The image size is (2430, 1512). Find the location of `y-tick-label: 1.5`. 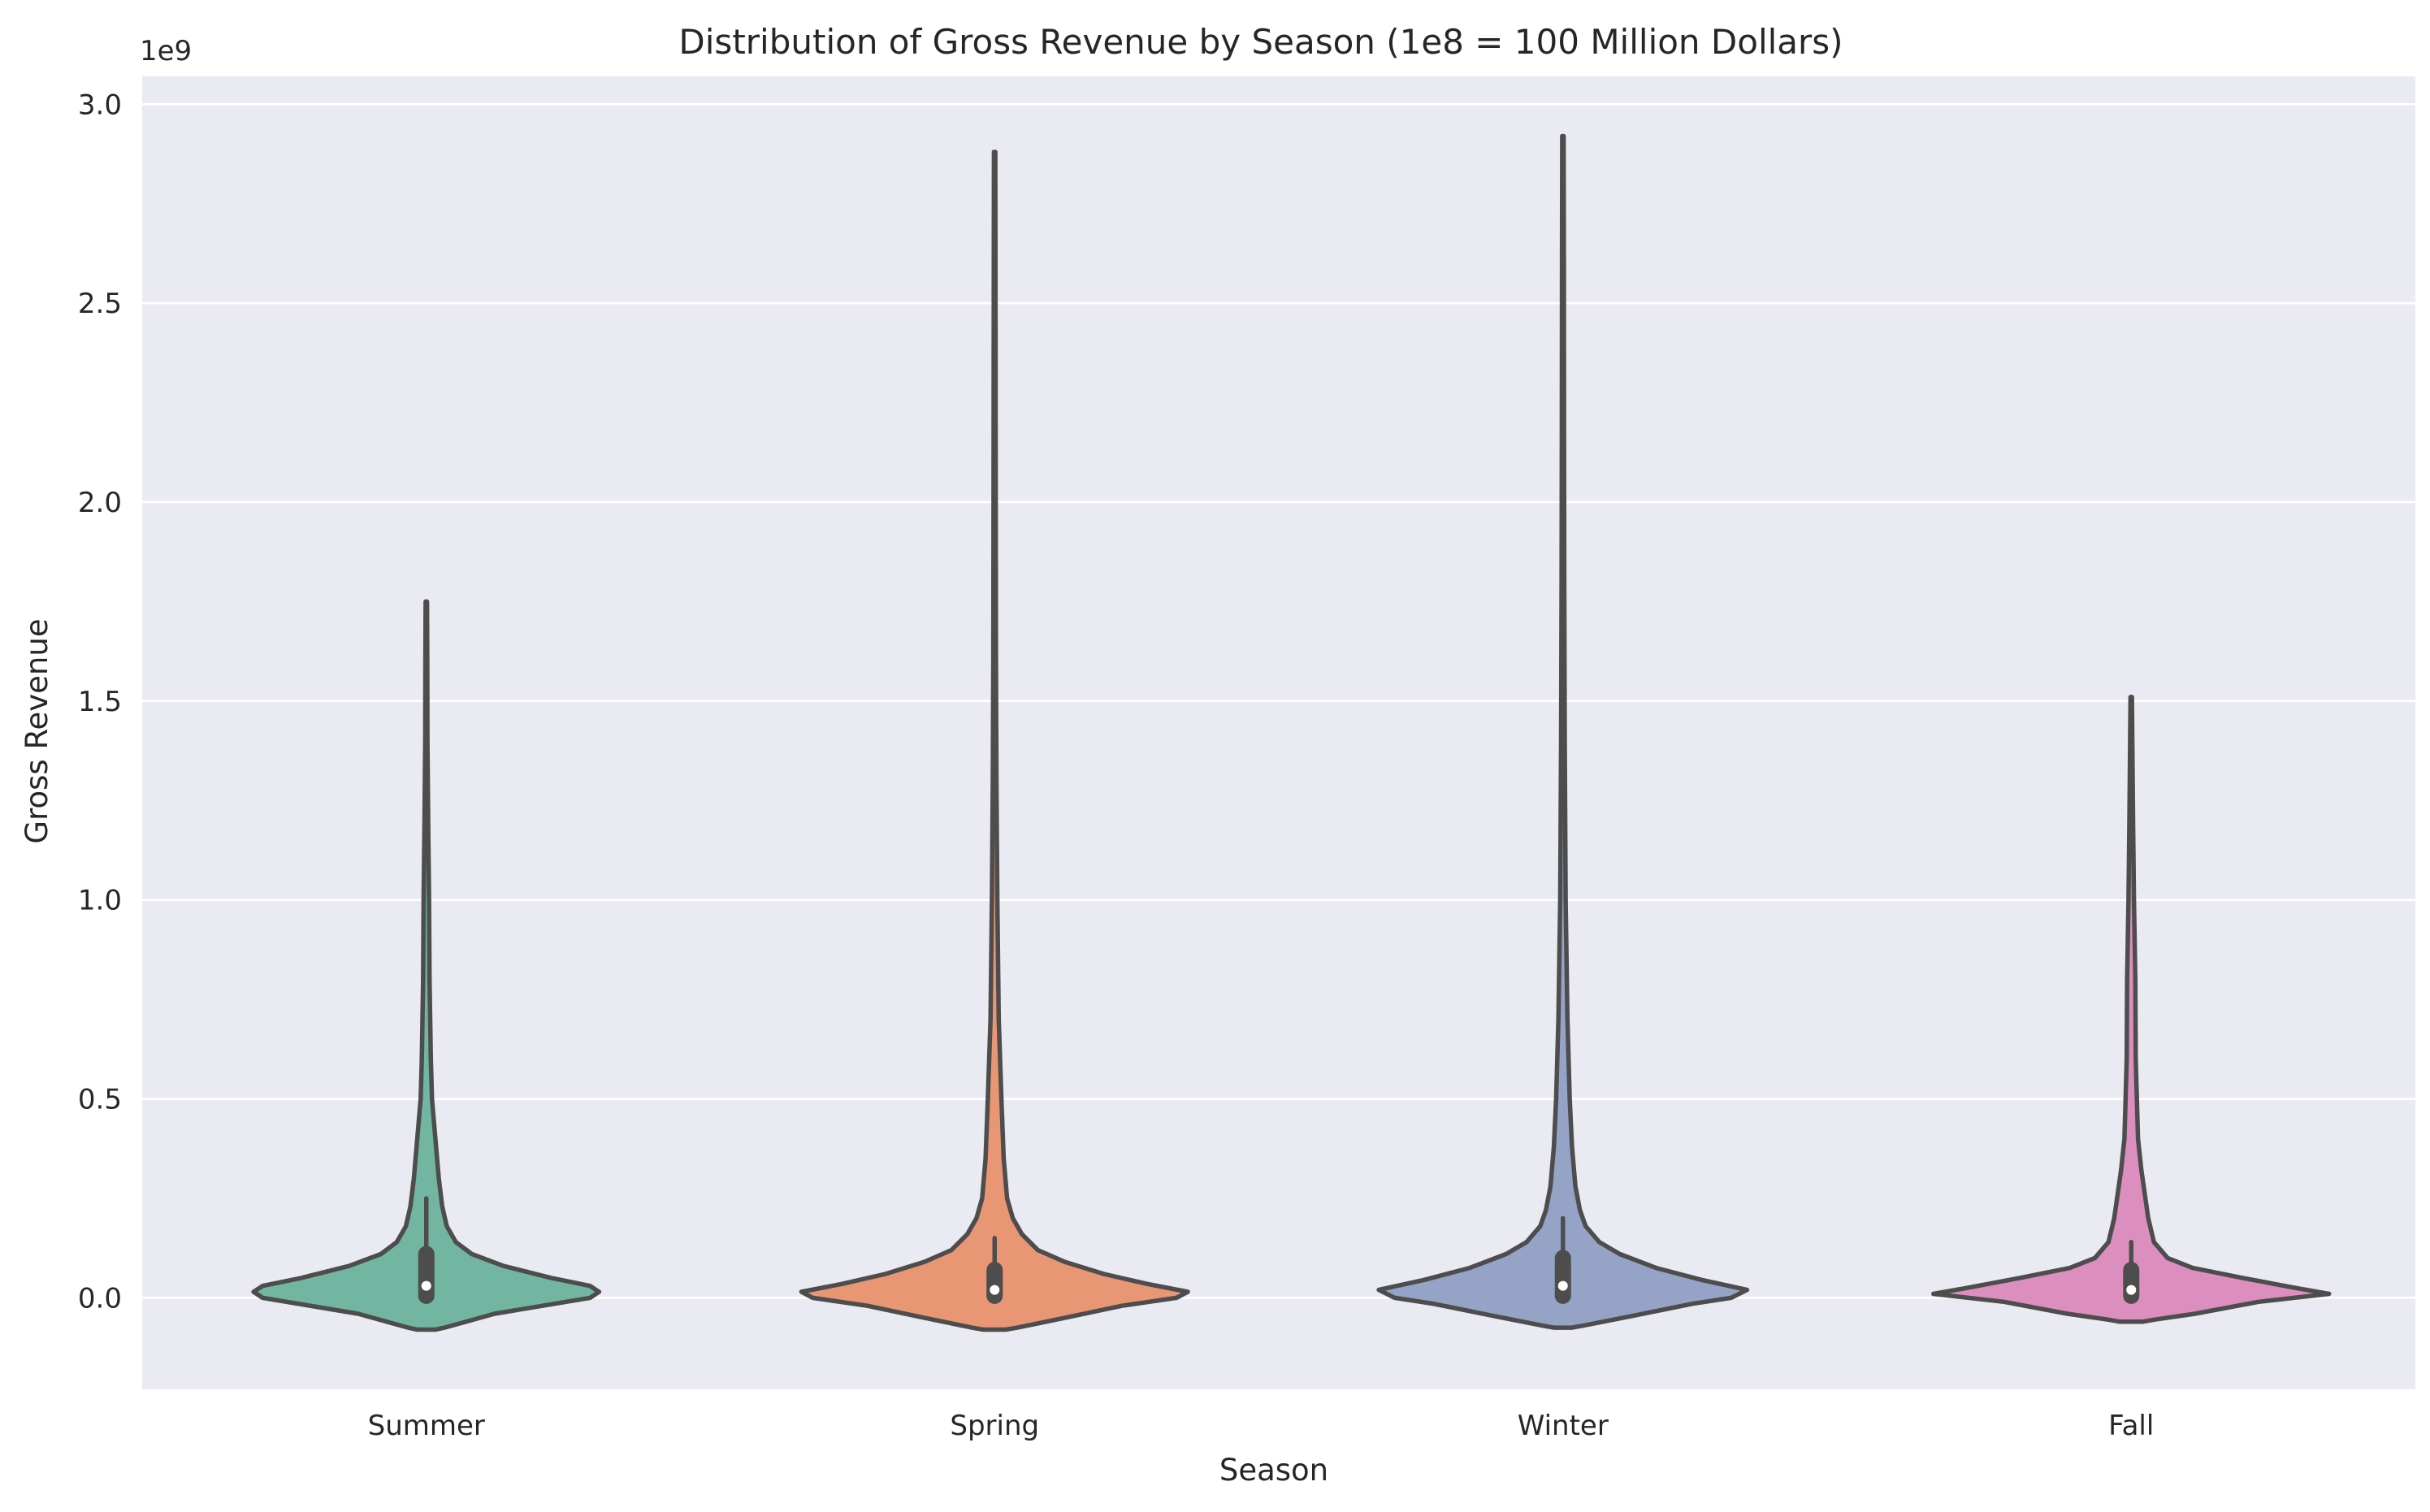

y-tick-label: 1.5 is located at coordinates (100, 702).